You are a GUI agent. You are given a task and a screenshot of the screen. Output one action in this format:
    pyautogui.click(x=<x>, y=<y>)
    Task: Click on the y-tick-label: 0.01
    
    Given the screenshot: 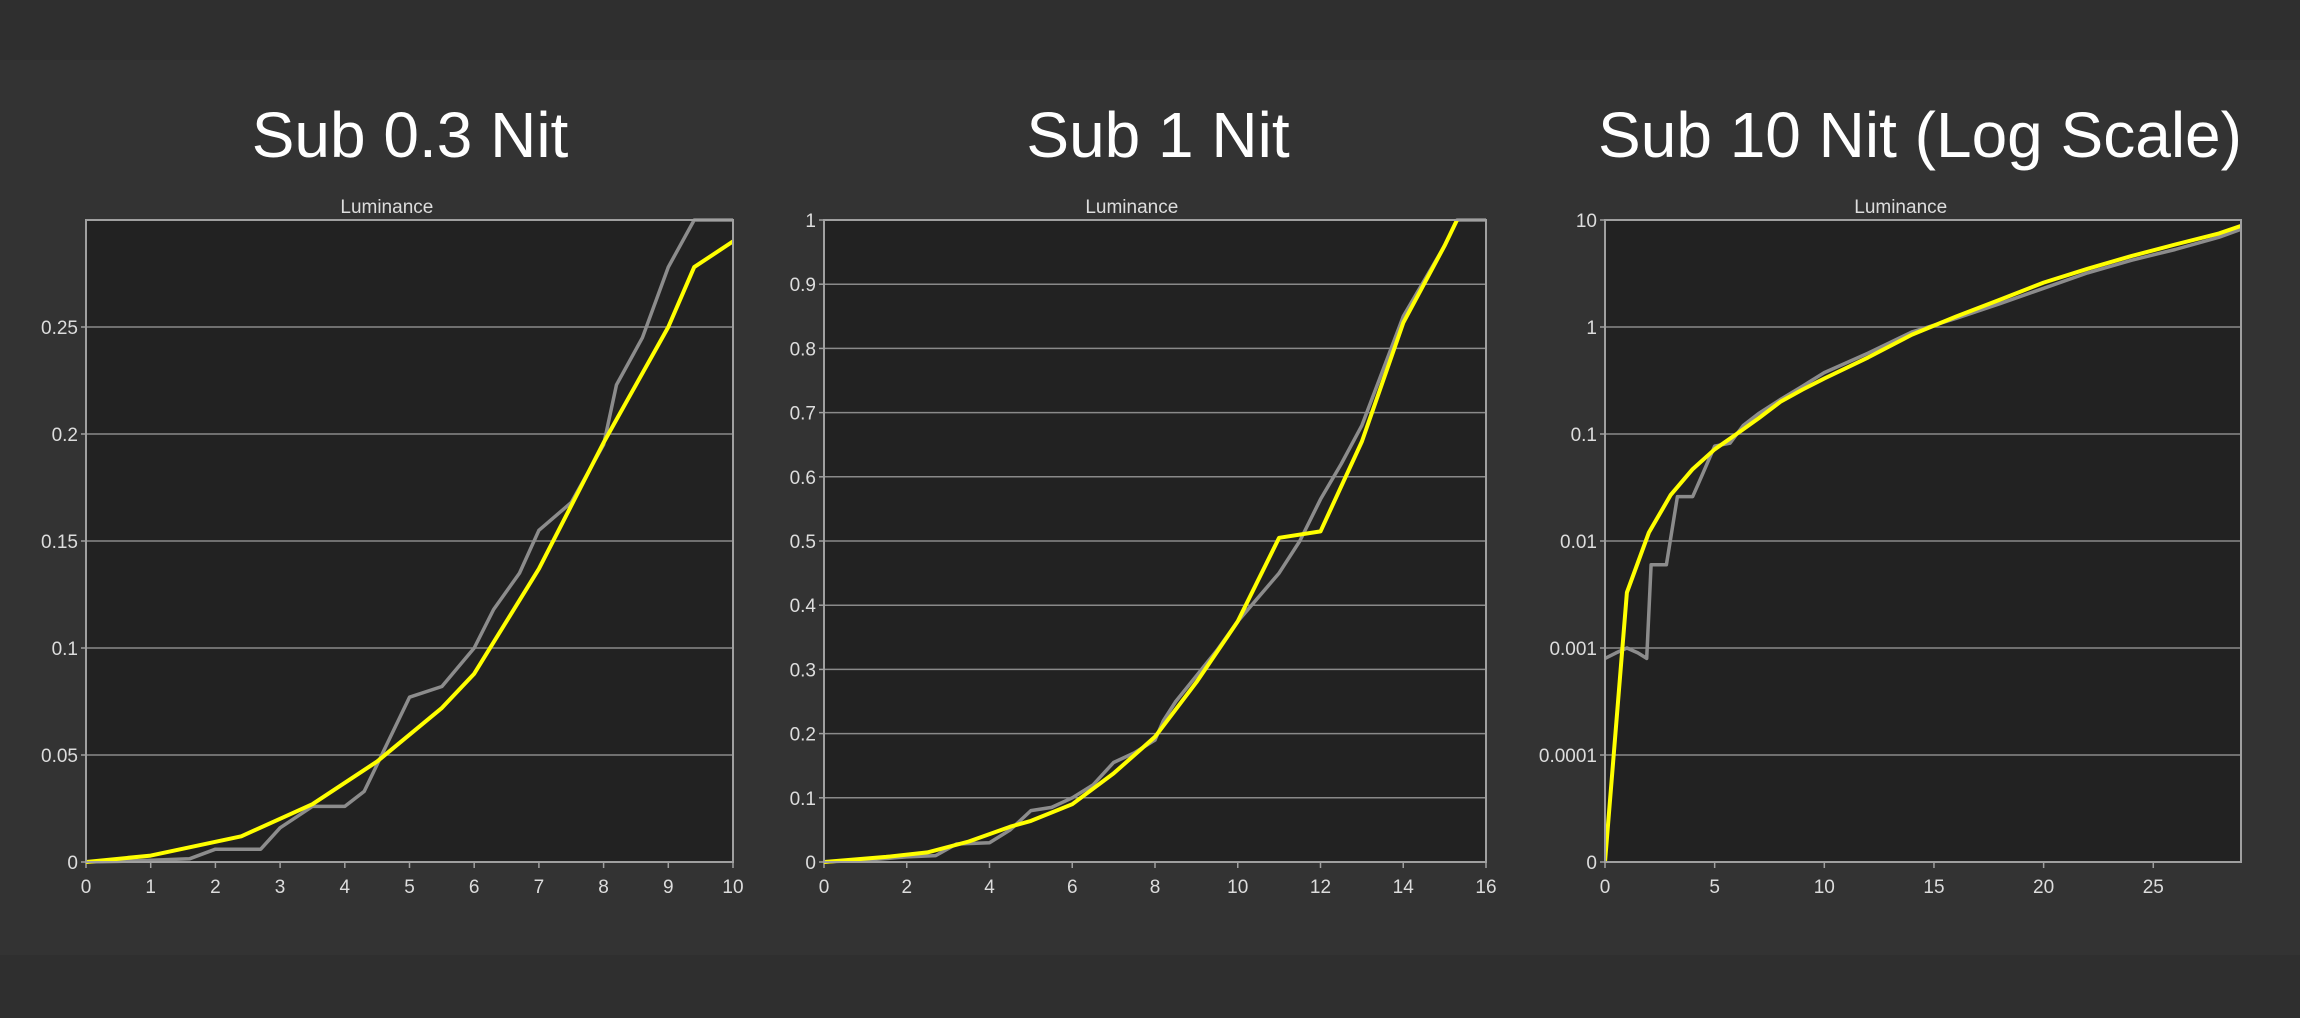 What is the action you would take?
    pyautogui.click(x=1578, y=542)
    